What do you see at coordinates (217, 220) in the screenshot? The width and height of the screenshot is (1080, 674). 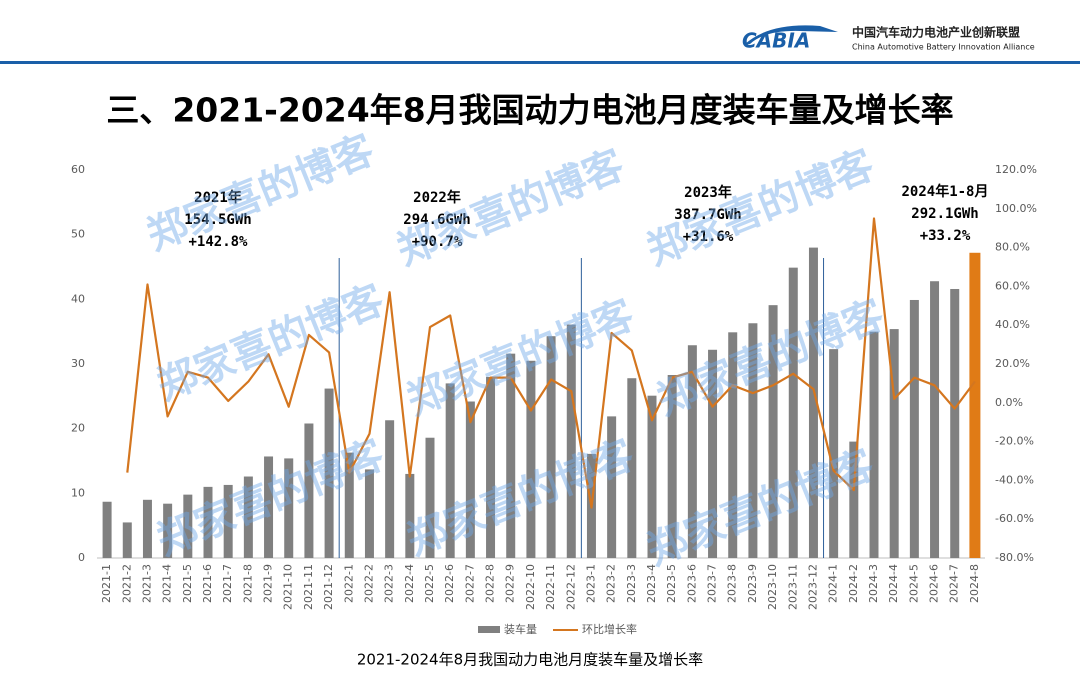 I see `annotation: 154.5GWh` at bounding box center [217, 220].